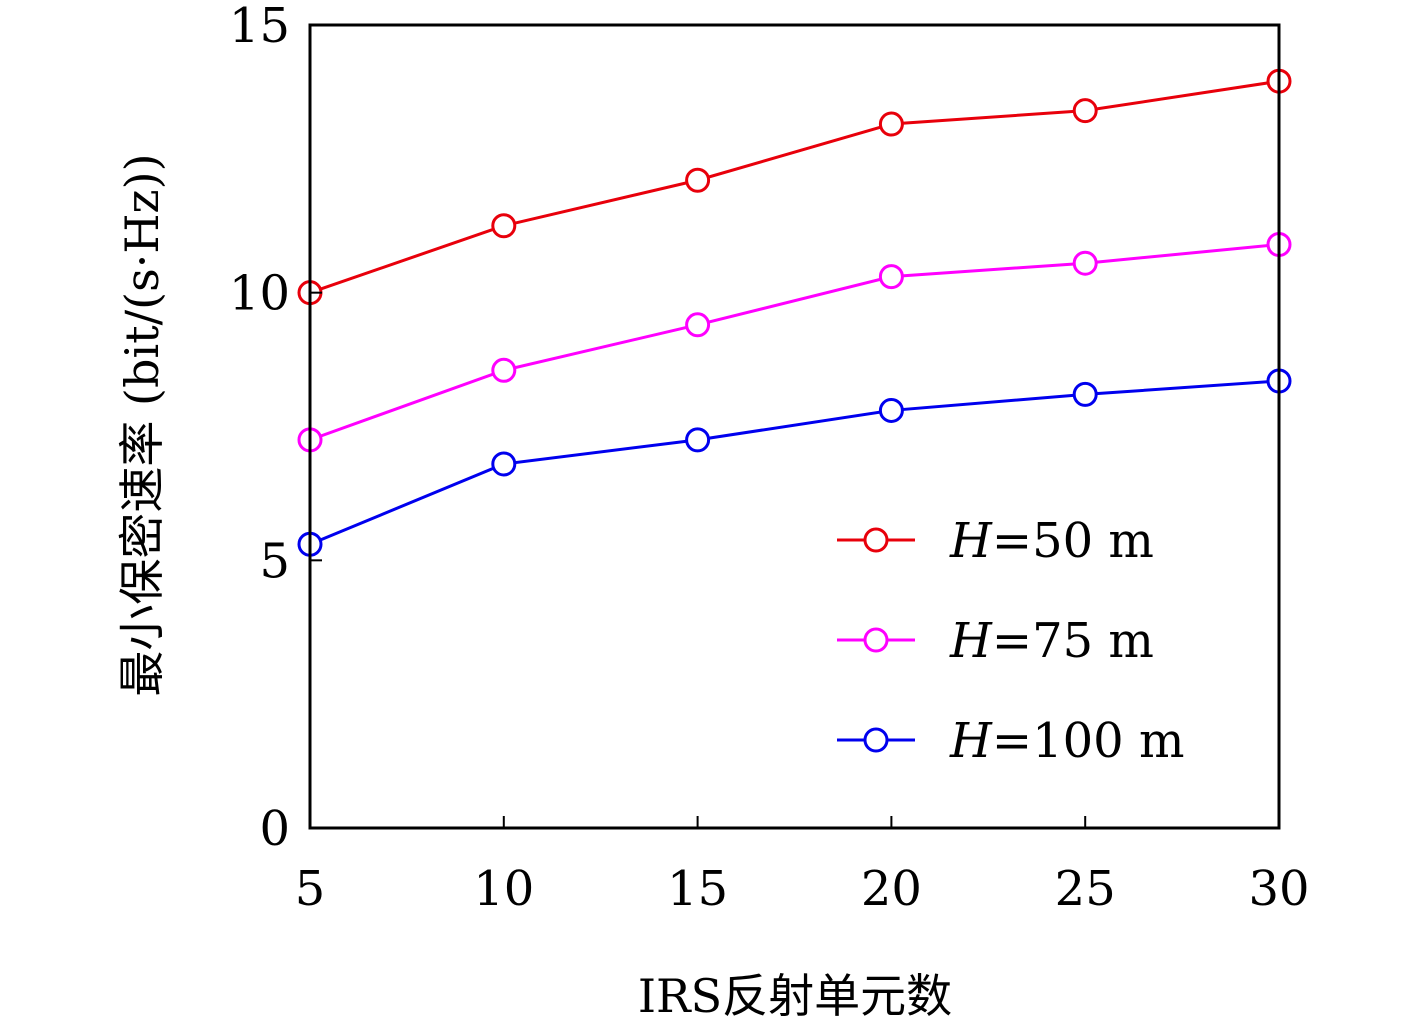 The image size is (1417, 1023). What do you see at coordinates (1278, 889) in the screenshot?
I see `x-tick-label: 30` at bounding box center [1278, 889].